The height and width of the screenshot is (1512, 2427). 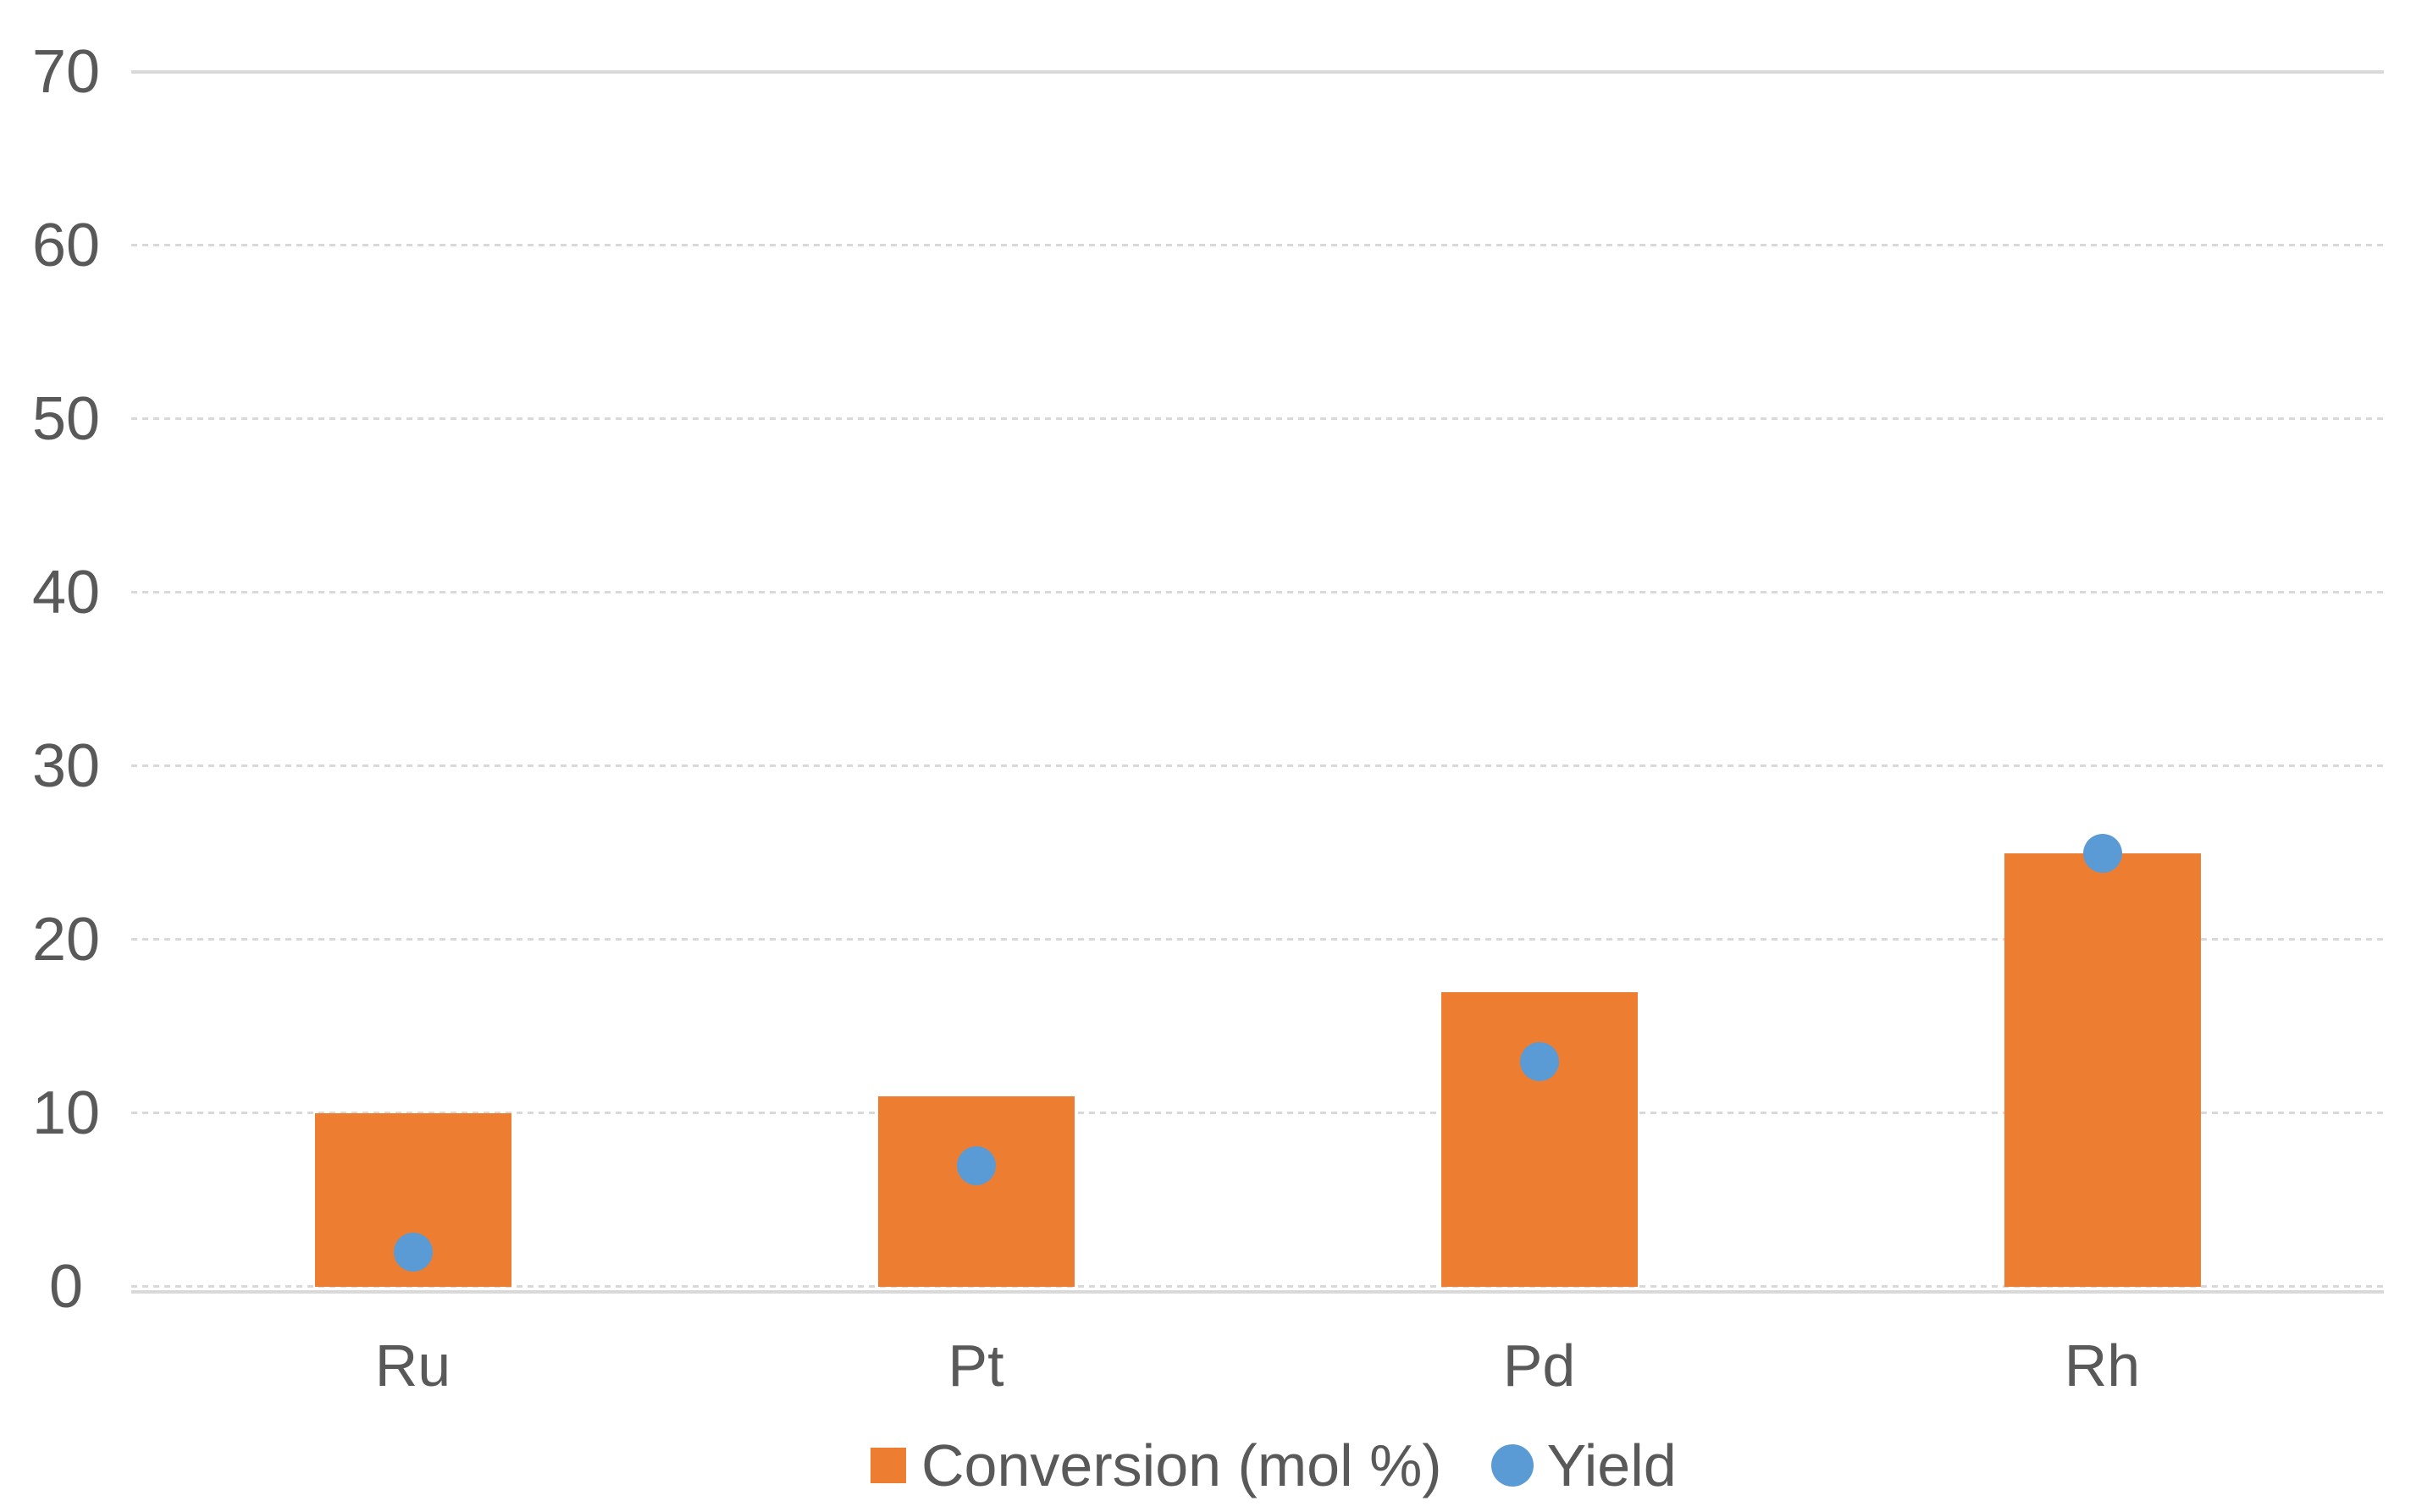 I want to click on legend-label-conversion: Conversion (mol %), so click(x=1181, y=1465).